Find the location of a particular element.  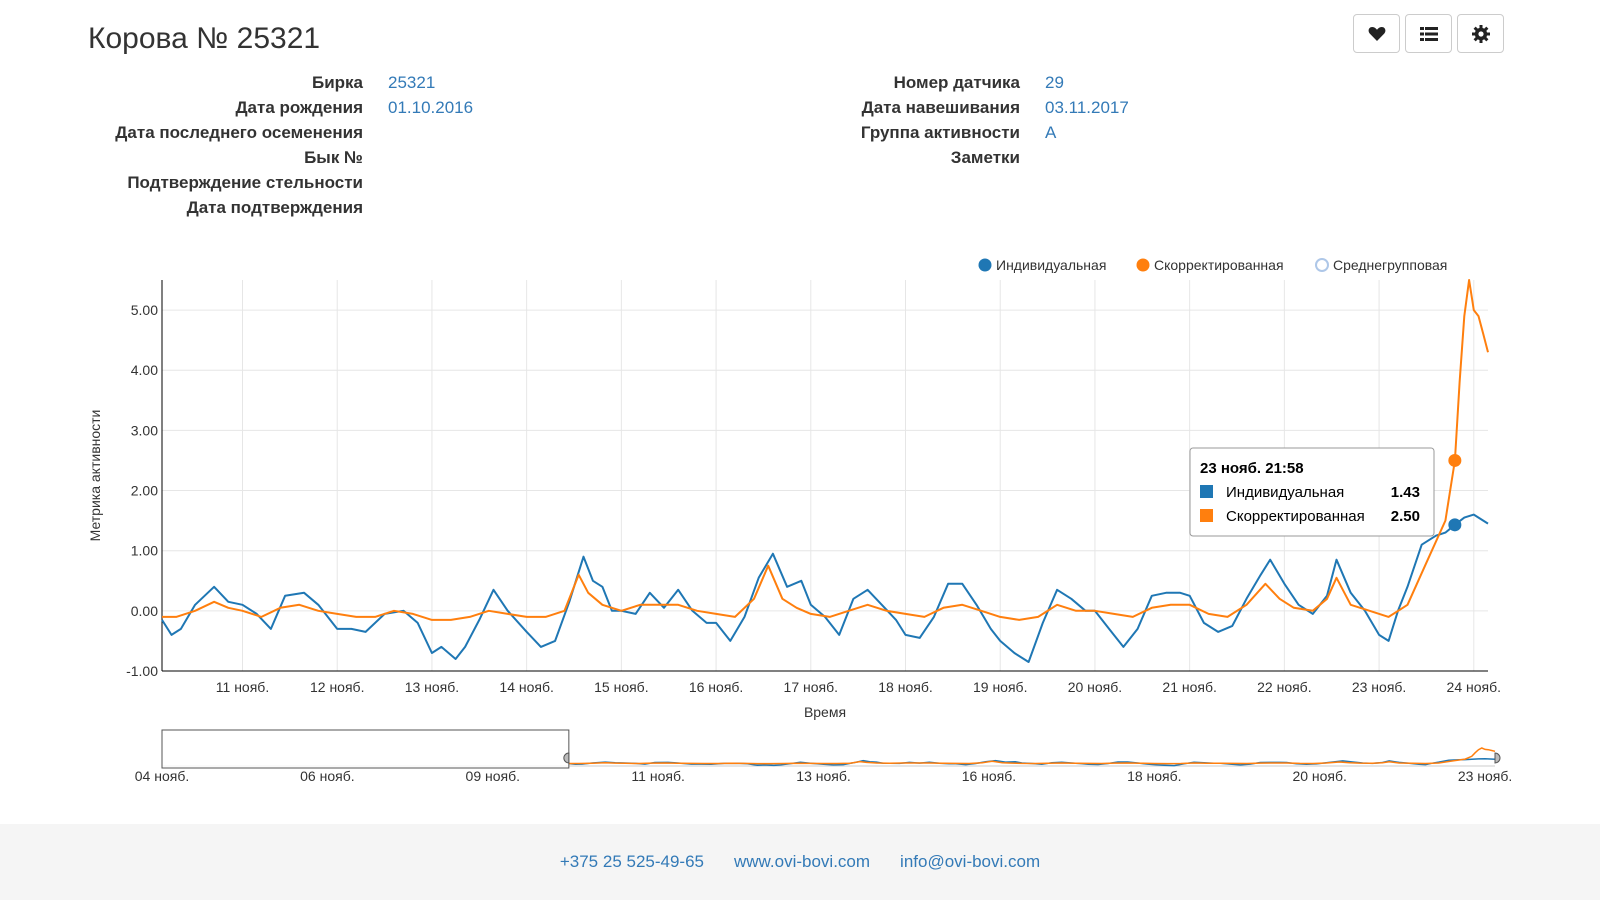

legend-item: Среднегрупповая is located at coordinates (1381, 265).